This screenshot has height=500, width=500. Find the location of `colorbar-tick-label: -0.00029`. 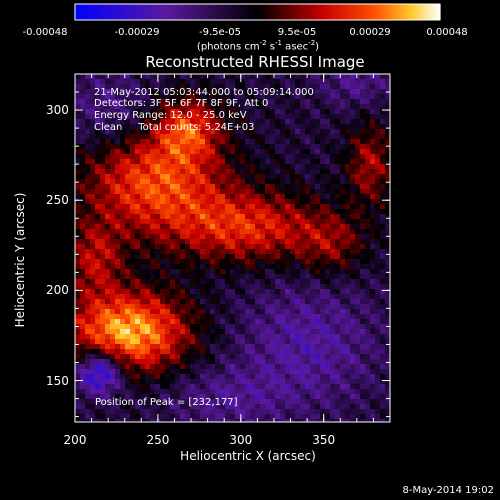

colorbar-tick-label: -0.00029 is located at coordinates (137, 32).